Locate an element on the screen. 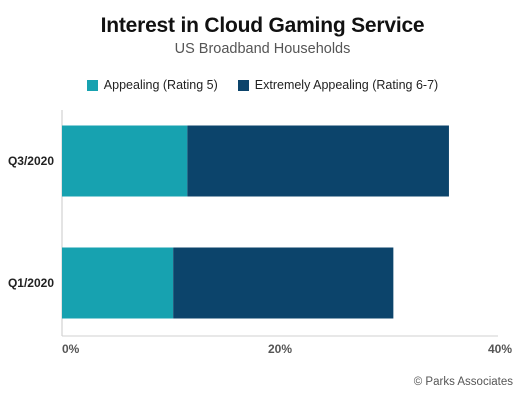  category-label: Q1/2020 is located at coordinates (31, 283).